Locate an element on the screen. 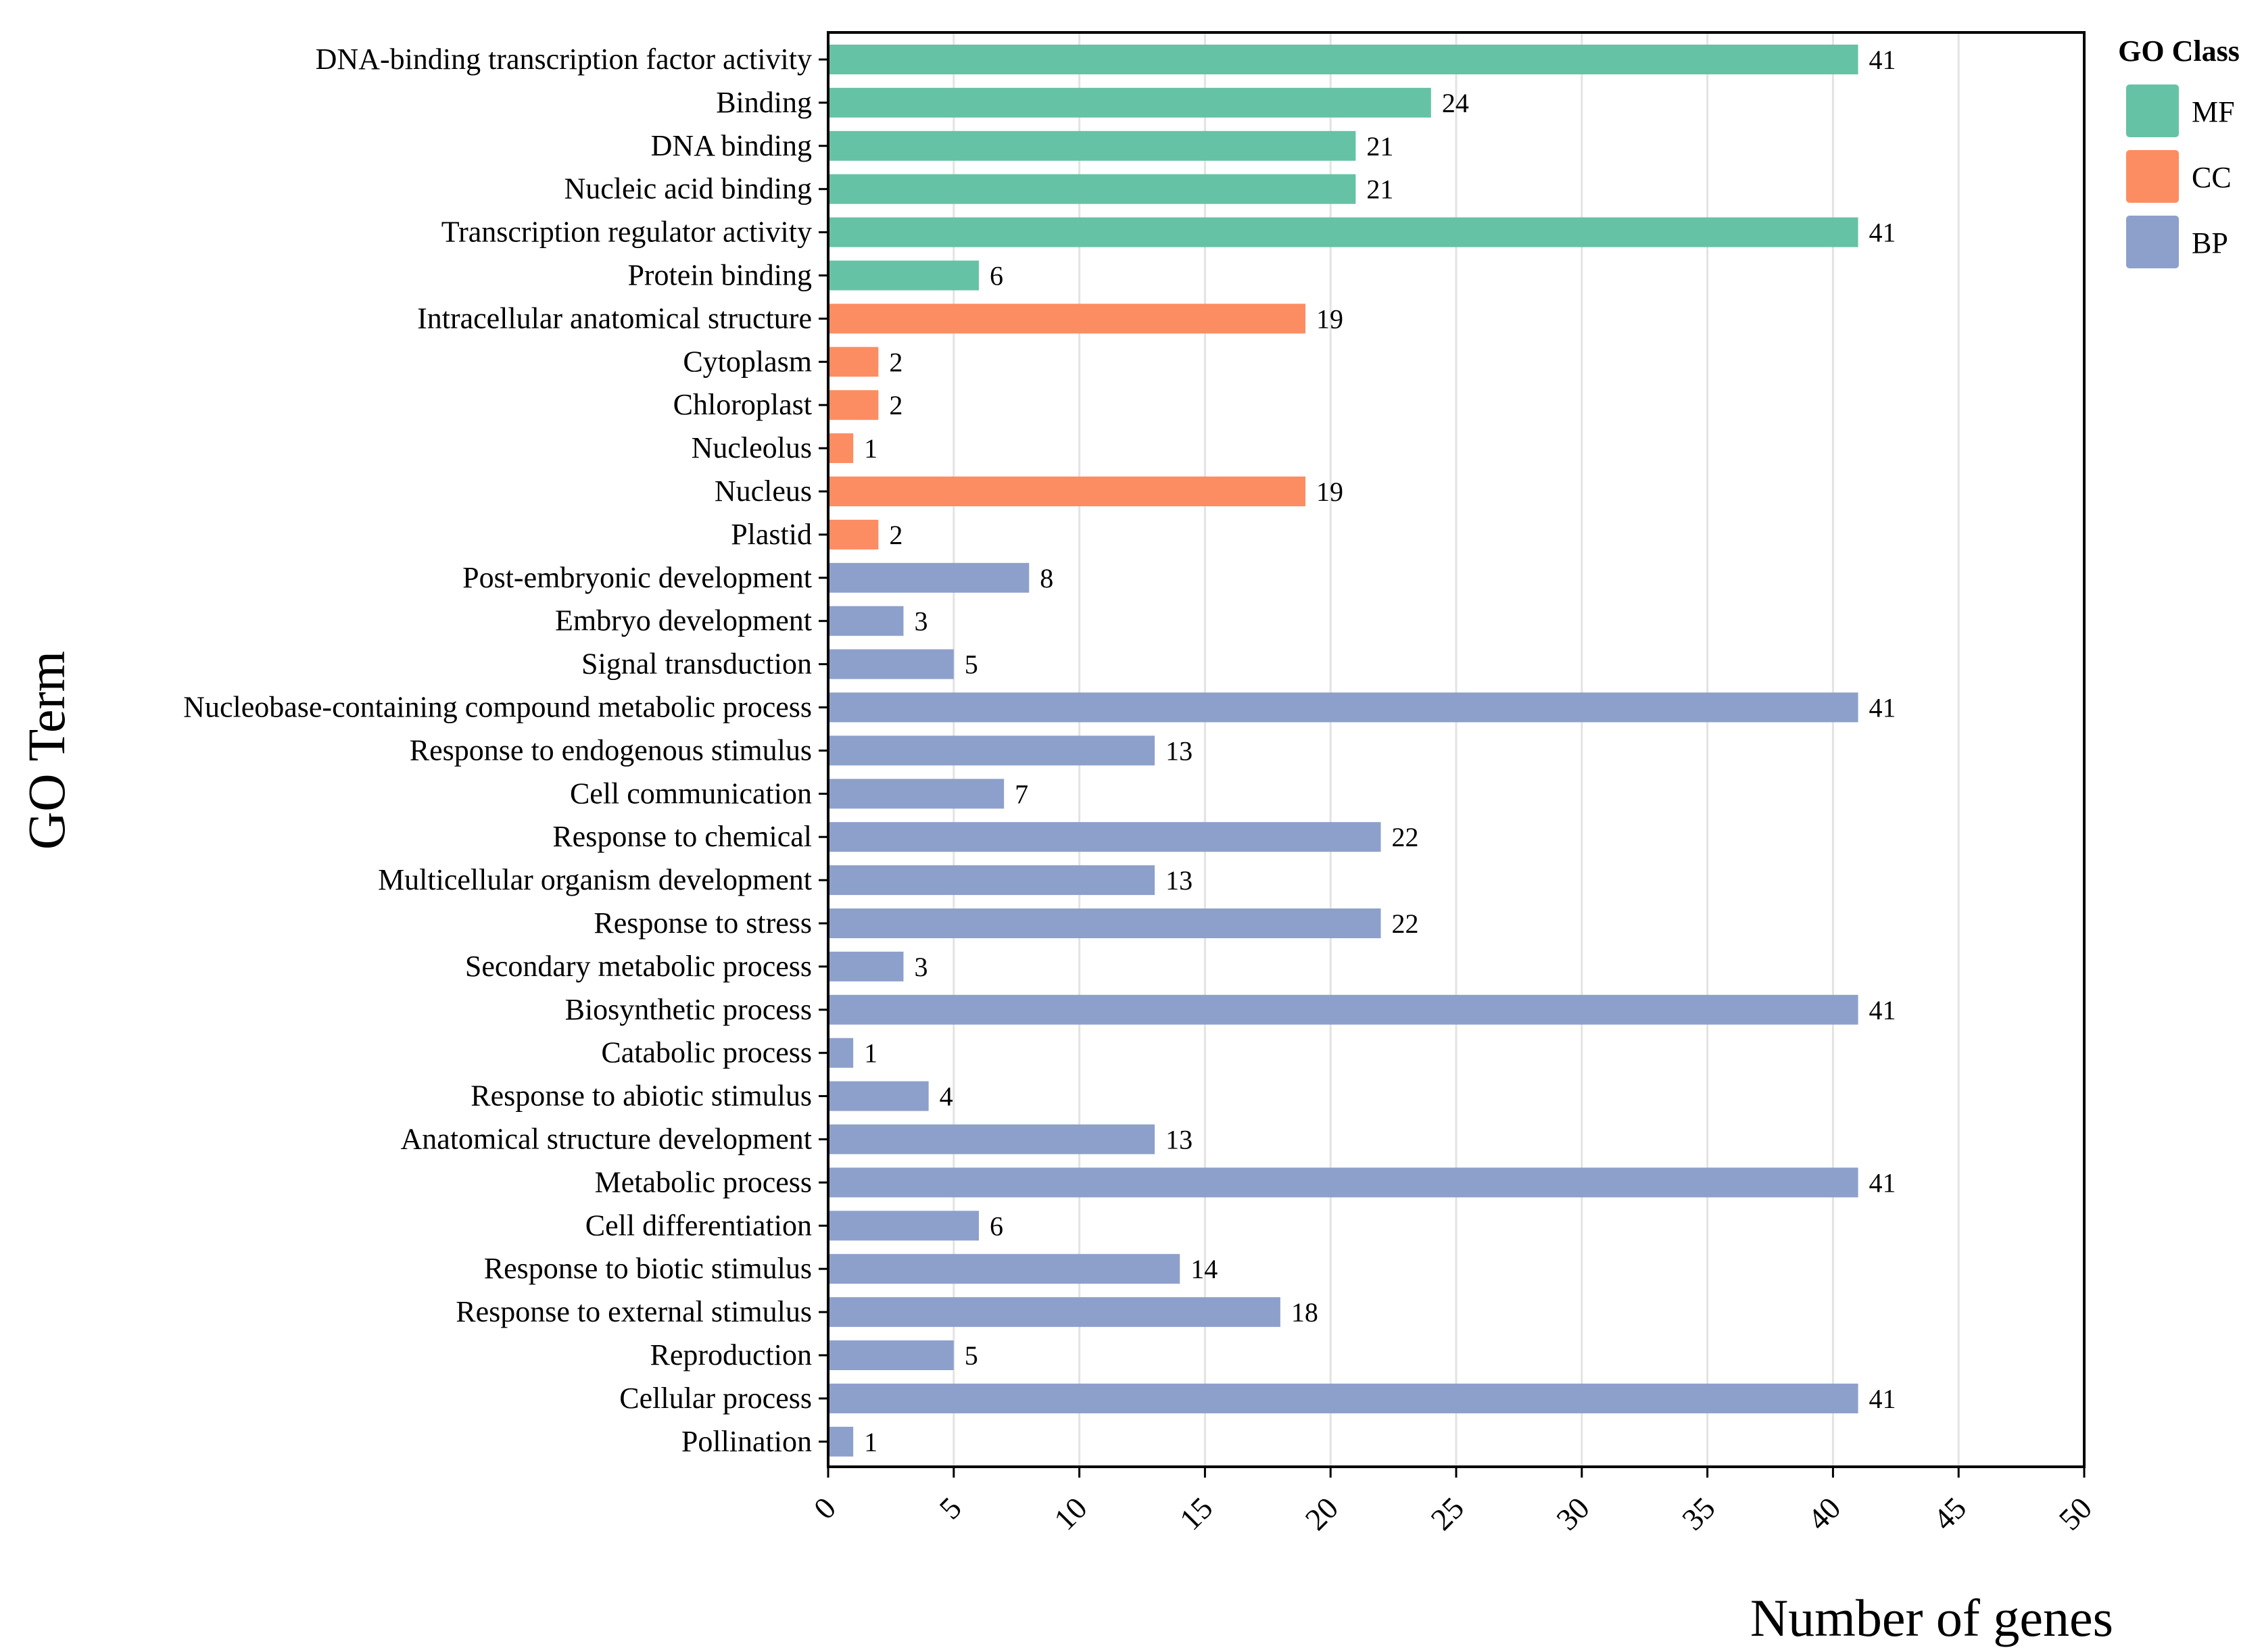  y-tick-label: Response to external stimulus is located at coordinates (634, 1311).